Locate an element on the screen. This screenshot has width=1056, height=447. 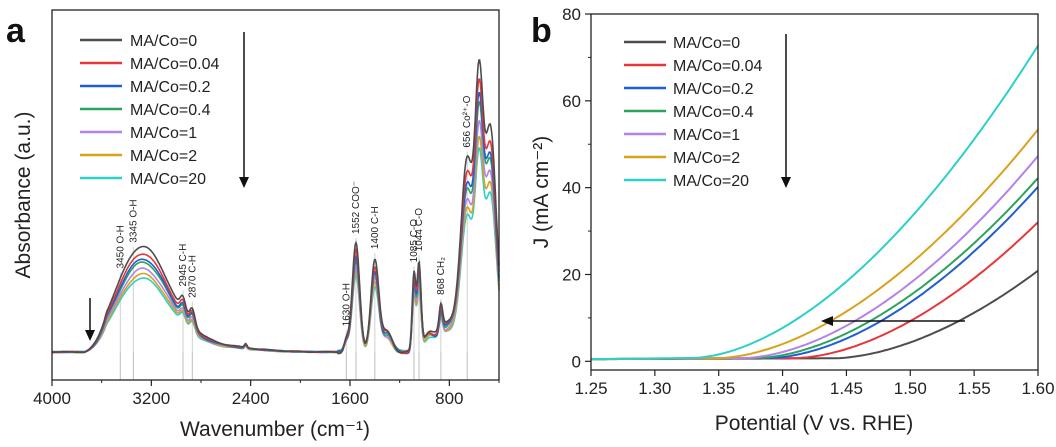
peak-label: 1552 COO⁻ is located at coordinates (356, 207).